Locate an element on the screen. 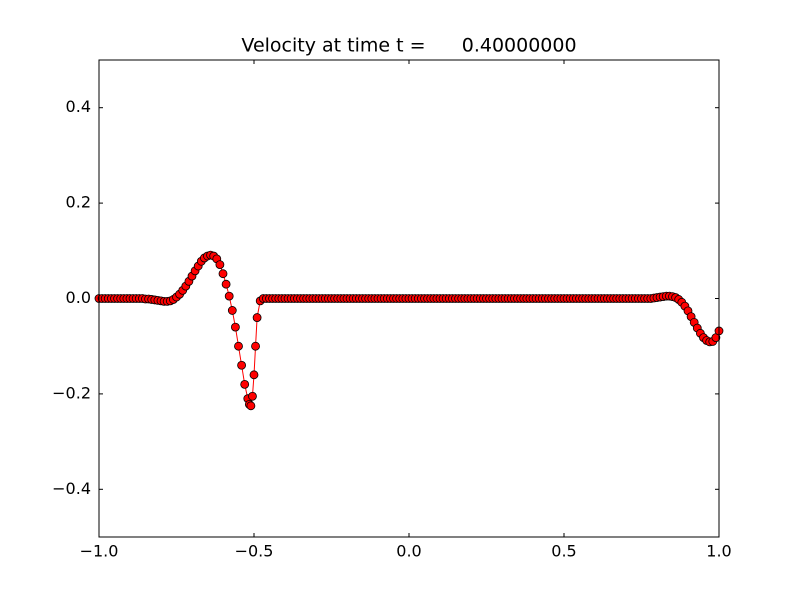  y-tick-label: −0.2 is located at coordinates (71, 392).